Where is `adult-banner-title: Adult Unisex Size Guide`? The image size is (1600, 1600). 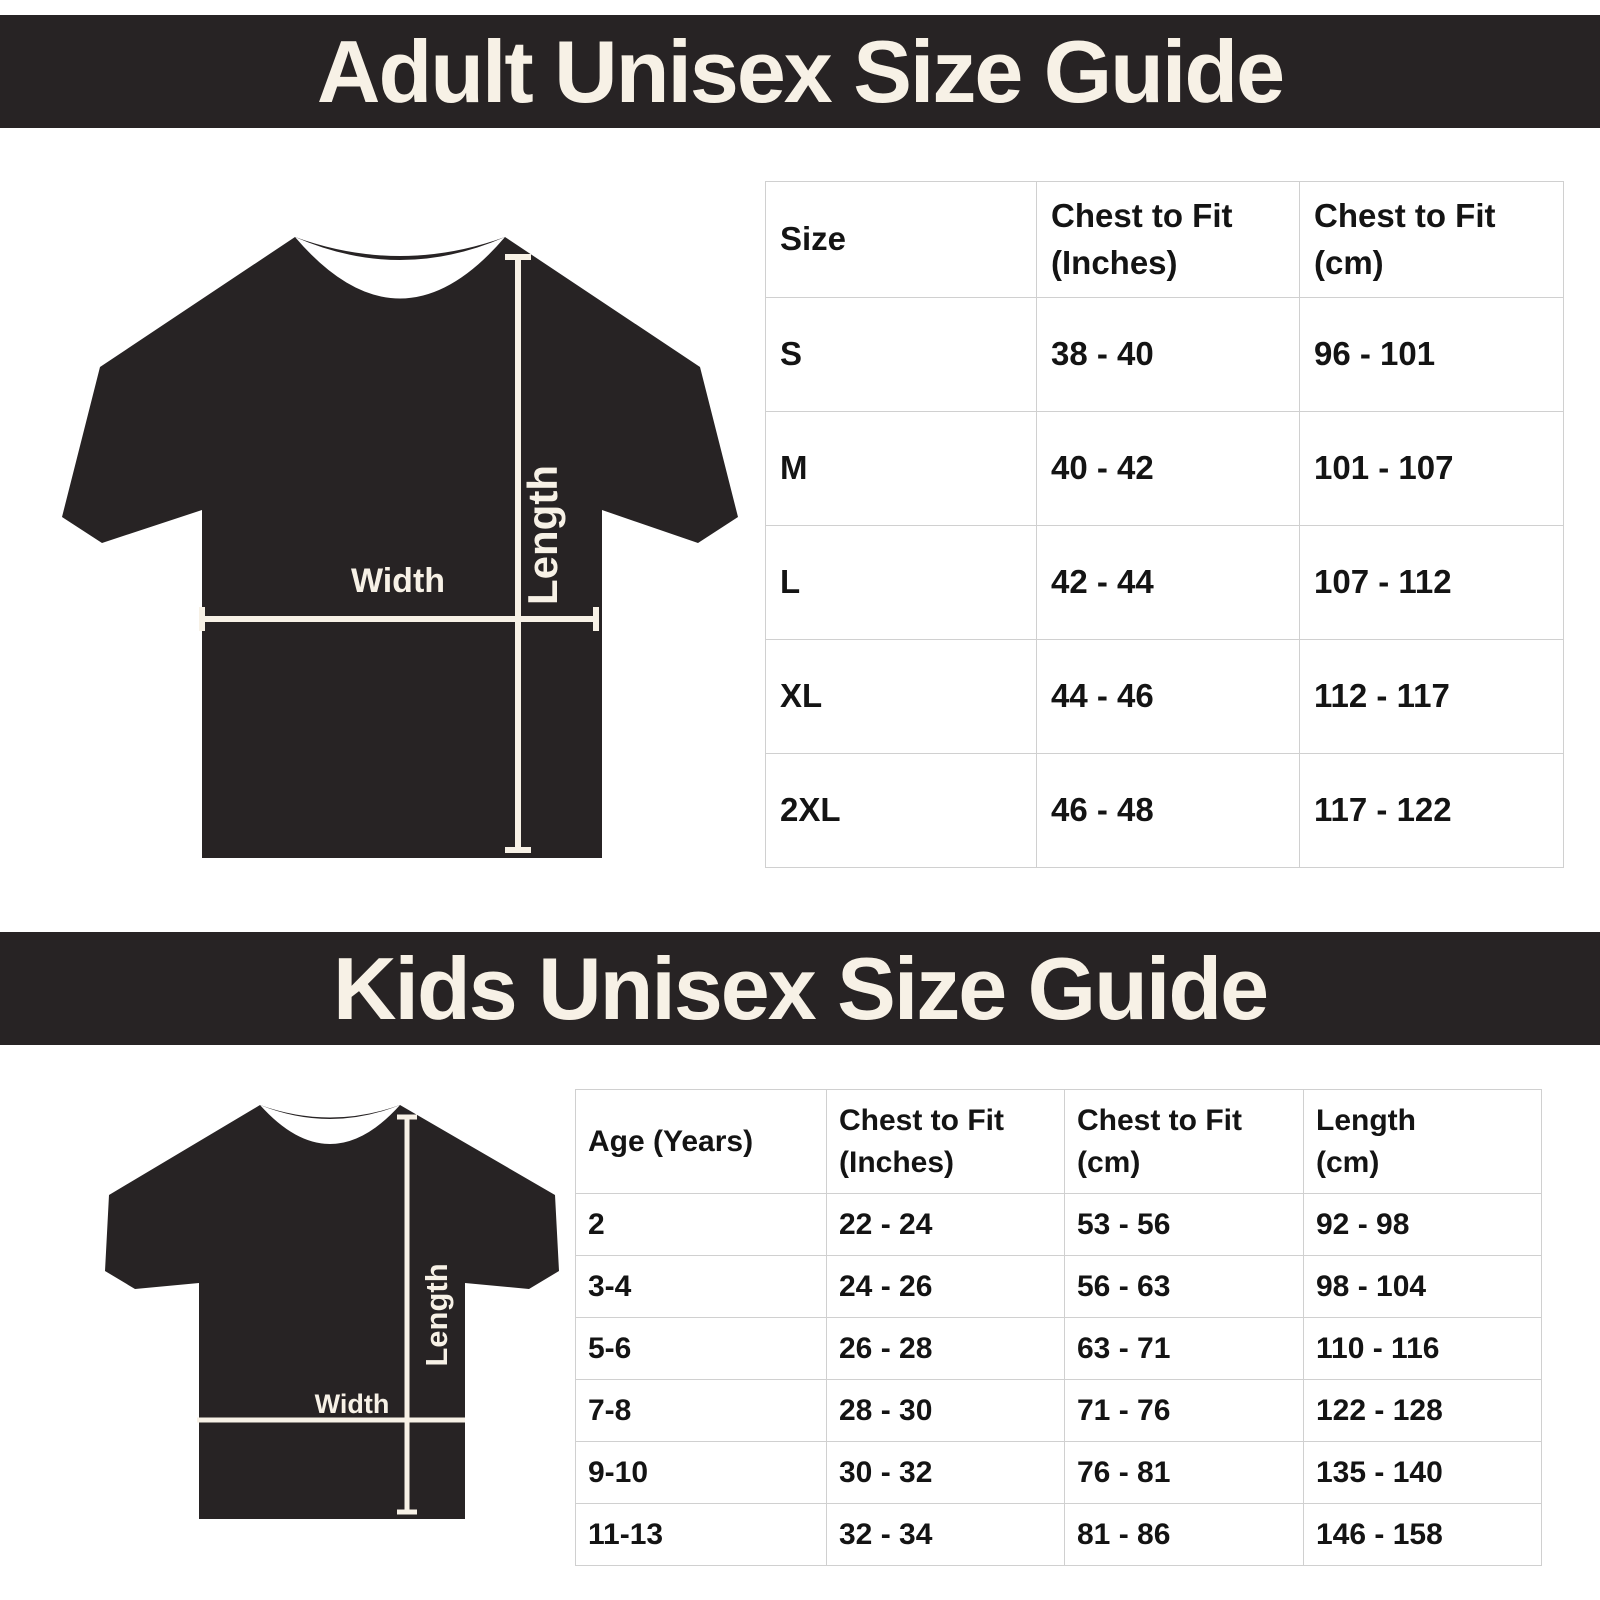
adult-banner-title: Adult Unisex Size Guide is located at coordinates (800, 71).